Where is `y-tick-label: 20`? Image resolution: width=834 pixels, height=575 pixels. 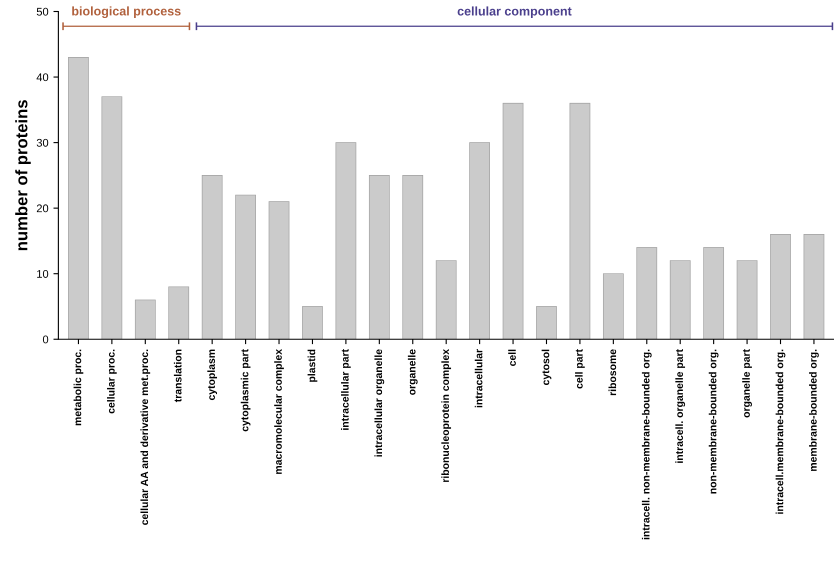 y-tick-label: 20 is located at coordinates (42, 208).